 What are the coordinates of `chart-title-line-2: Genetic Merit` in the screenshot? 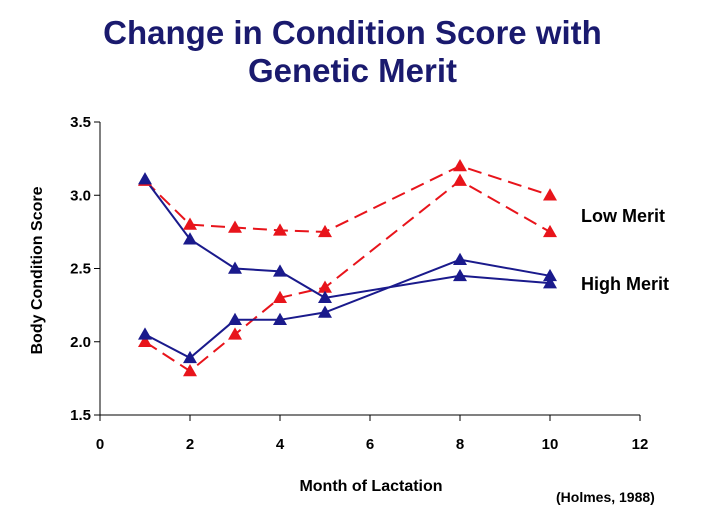 It's located at (352, 70).